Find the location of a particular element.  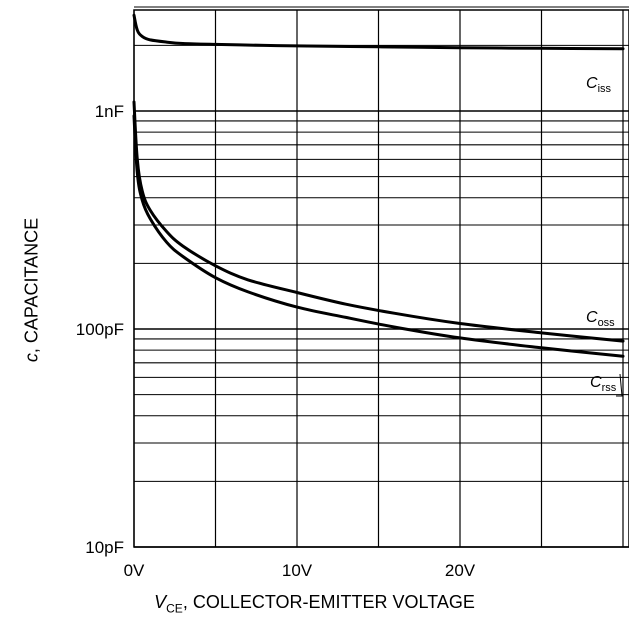

series-label-c-oss: Coss is located at coordinates (600, 319).